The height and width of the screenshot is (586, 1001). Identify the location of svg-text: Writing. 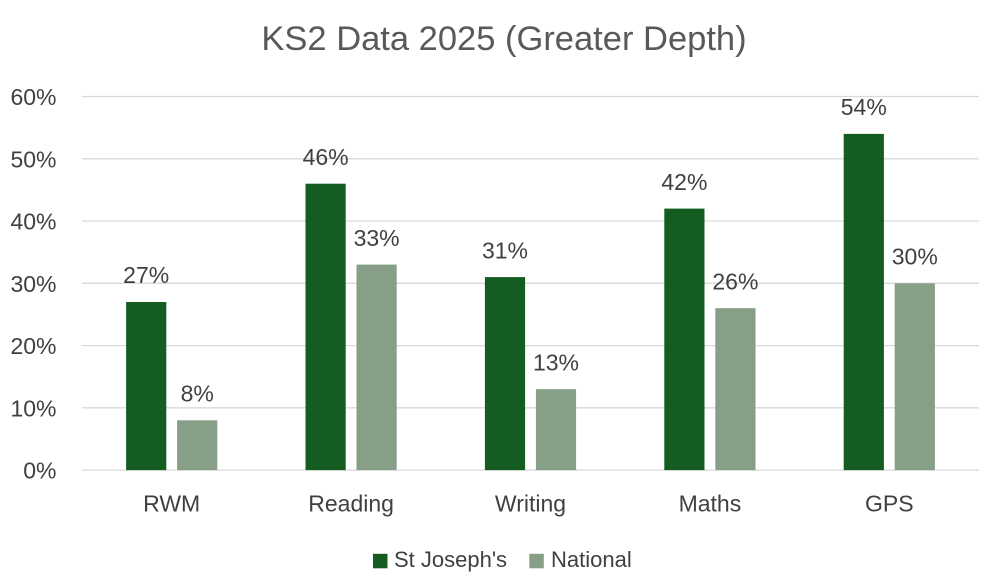
(530, 504).